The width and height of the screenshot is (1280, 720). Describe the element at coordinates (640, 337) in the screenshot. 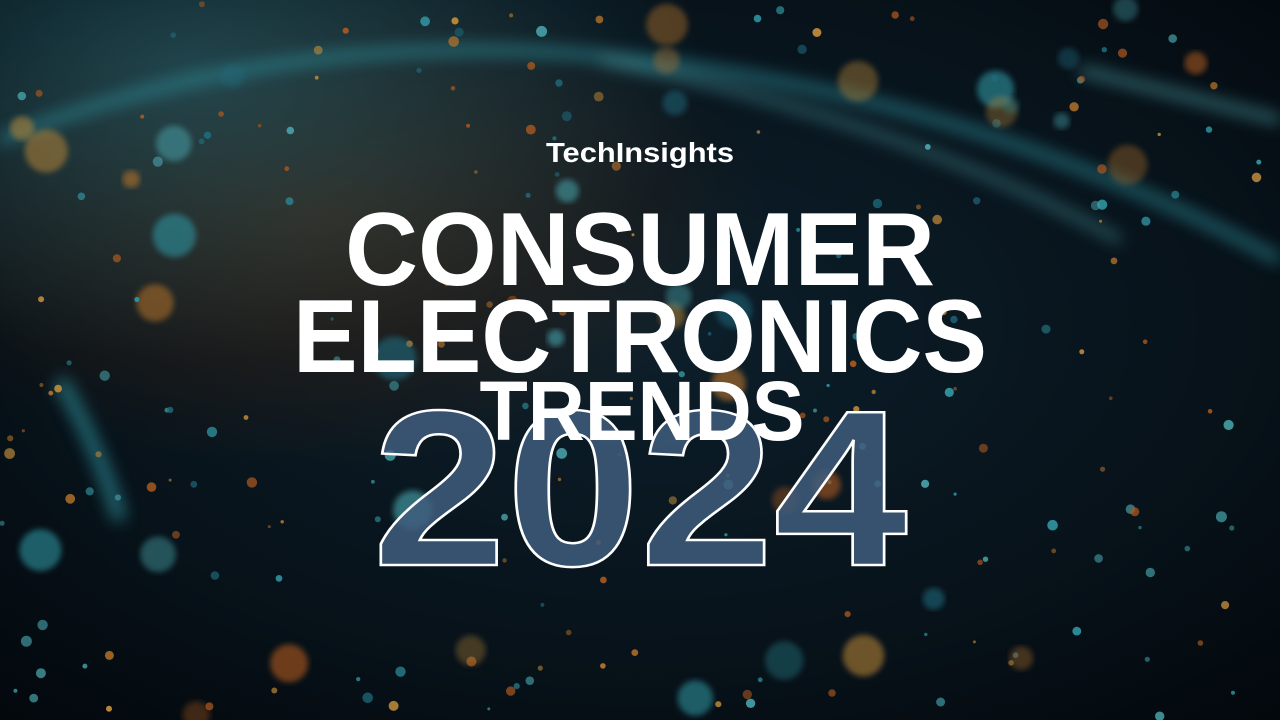

I see `title-line: ELECTRONICS` at that location.